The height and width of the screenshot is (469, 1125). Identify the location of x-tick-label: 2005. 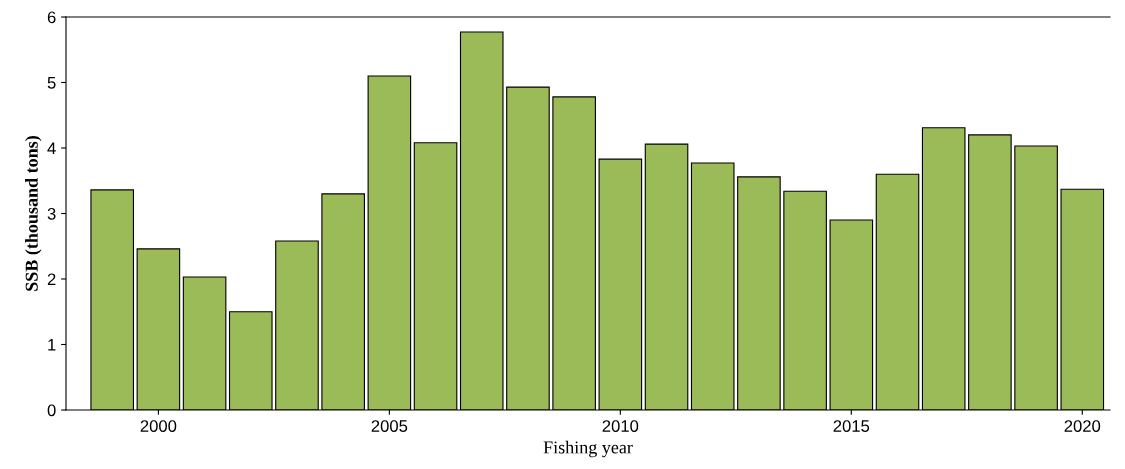
(389, 426).